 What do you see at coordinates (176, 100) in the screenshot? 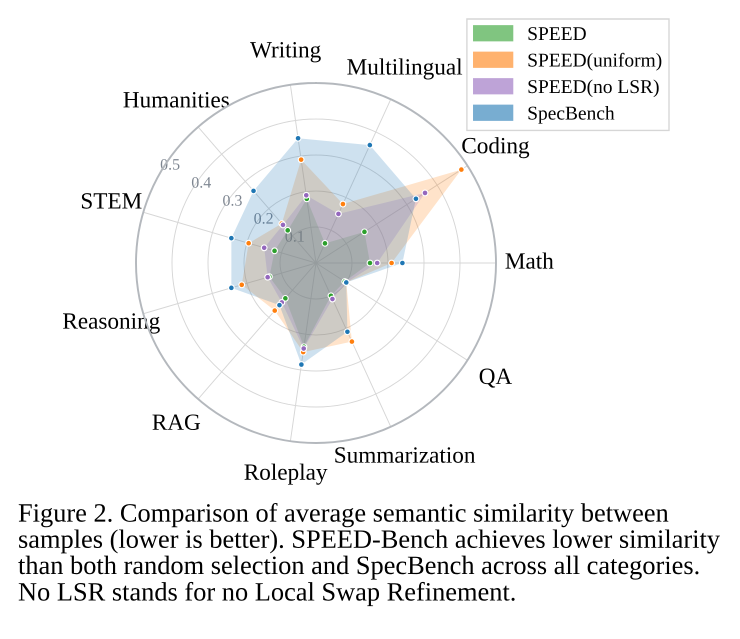
I see `spoke-label: Humanities` at bounding box center [176, 100].